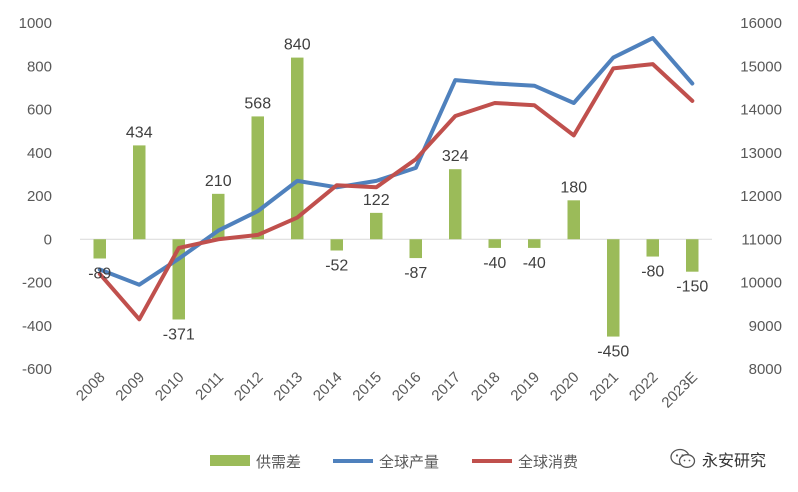  I want to click on right-tick-label: 15000, so click(761, 66).